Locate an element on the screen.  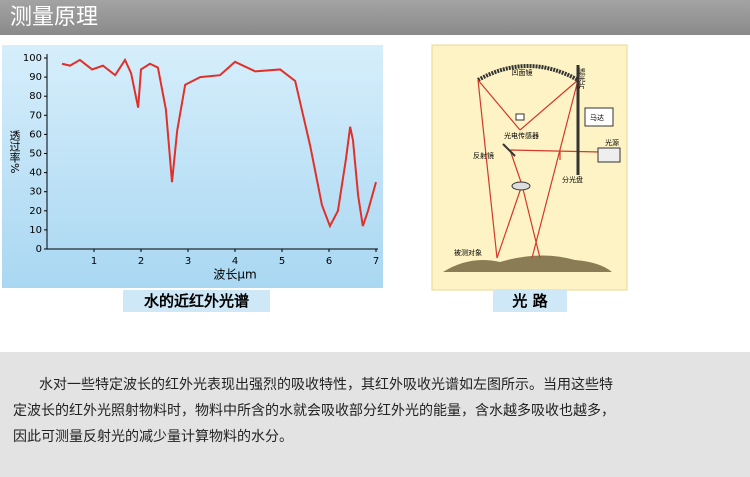
mirror is located at coordinates (528, 73).